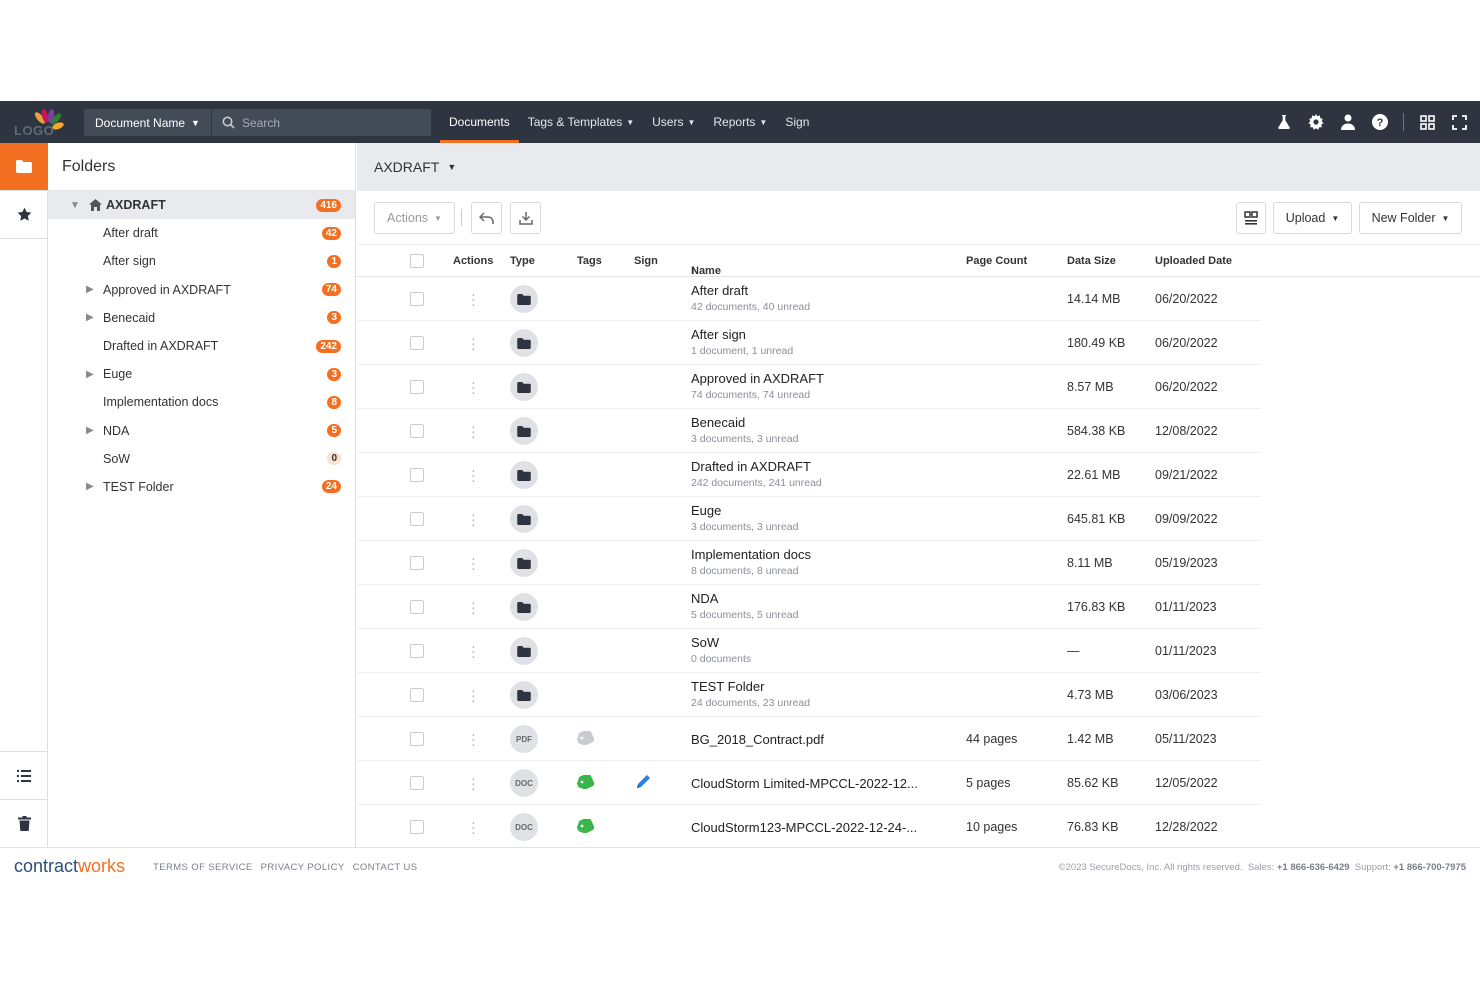  I want to click on expand-icon, so click(1459, 122).